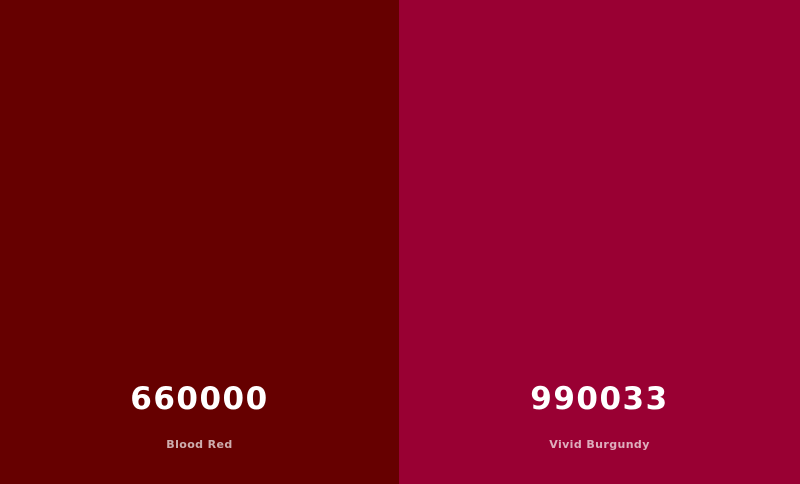  Describe the element at coordinates (599, 399) in the screenshot. I see `swatch-hex-code: 990033` at that location.